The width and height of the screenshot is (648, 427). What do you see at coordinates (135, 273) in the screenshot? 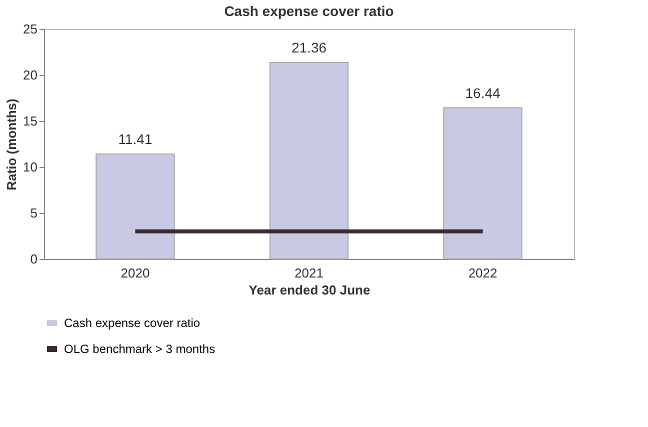
I see `x-tick-label: 2020` at bounding box center [135, 273].